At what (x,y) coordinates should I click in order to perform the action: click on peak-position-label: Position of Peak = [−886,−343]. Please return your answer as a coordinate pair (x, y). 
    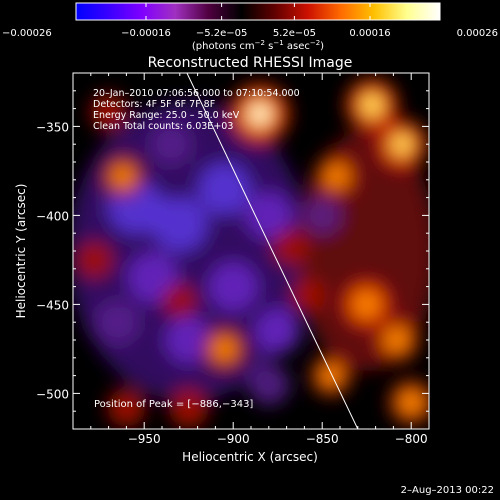
    Looking at the image, I should click on (173, 404).